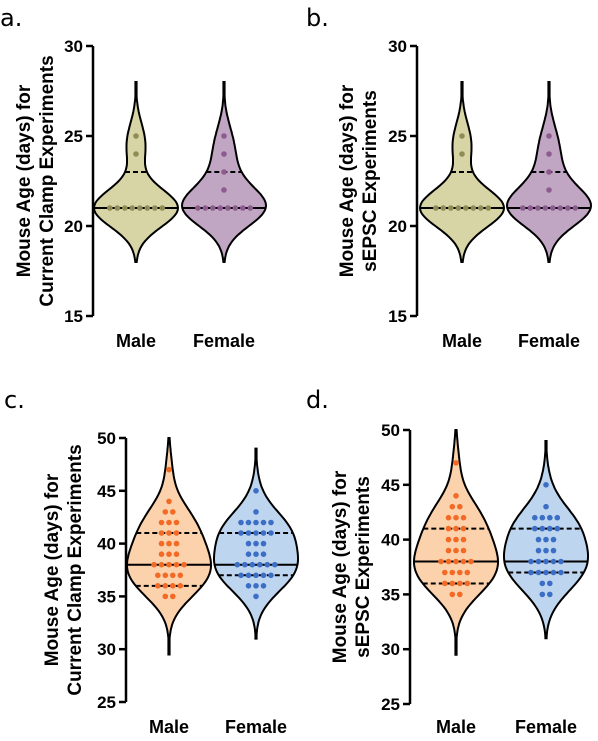  I want to click on x-category-label: Female, so click(546, 727).